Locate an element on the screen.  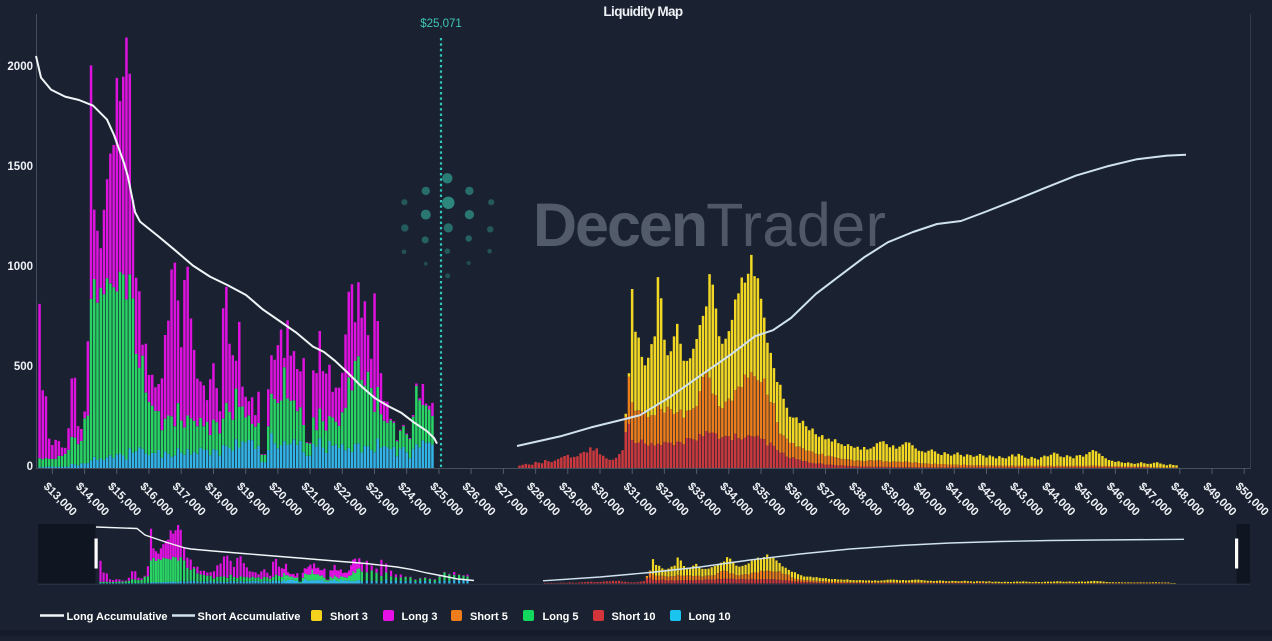
svg-text: Long 10 is located at coordinates (710, 617).